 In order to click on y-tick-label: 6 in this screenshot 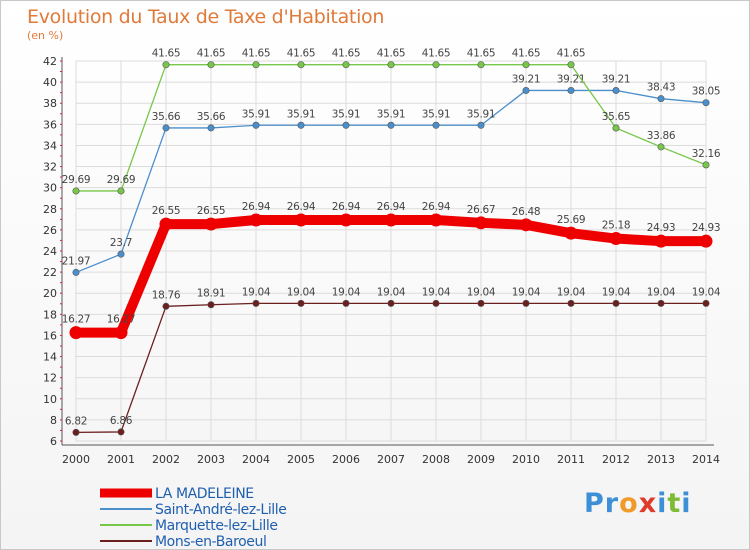, I will do `click(53, 441)`.